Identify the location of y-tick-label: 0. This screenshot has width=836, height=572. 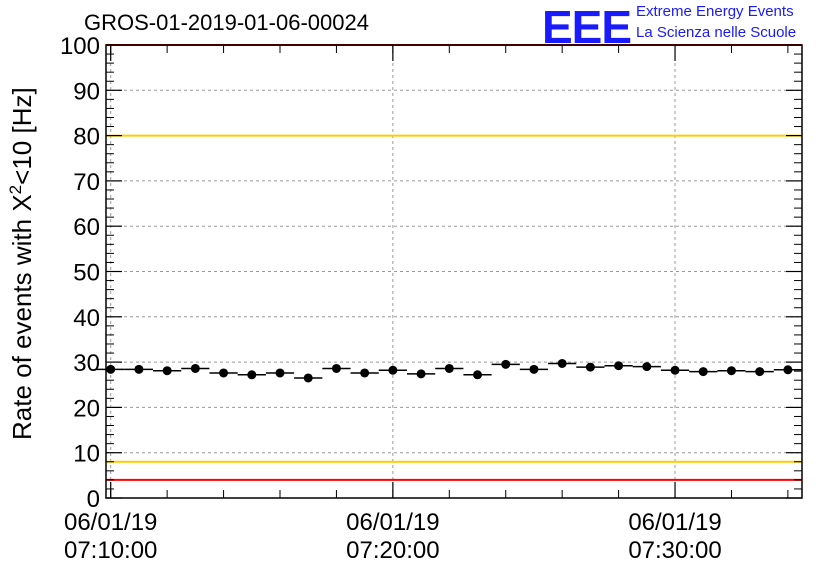
(93, 499).